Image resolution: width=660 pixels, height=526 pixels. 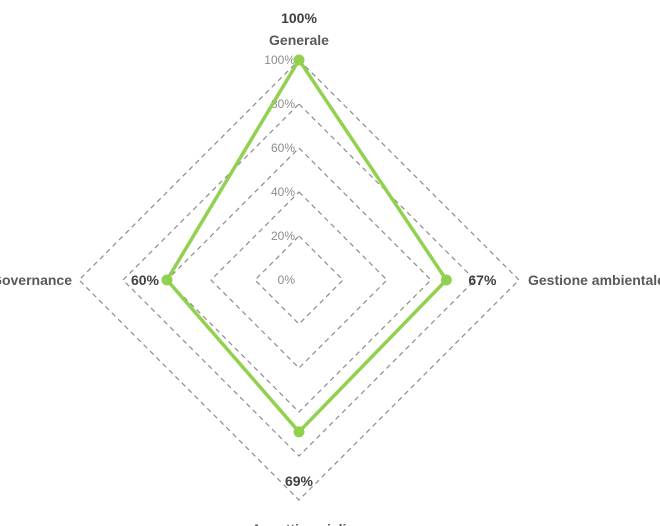 I want to click on value-label-gestione-ambientale: 67%, so click(x=482, y=280).